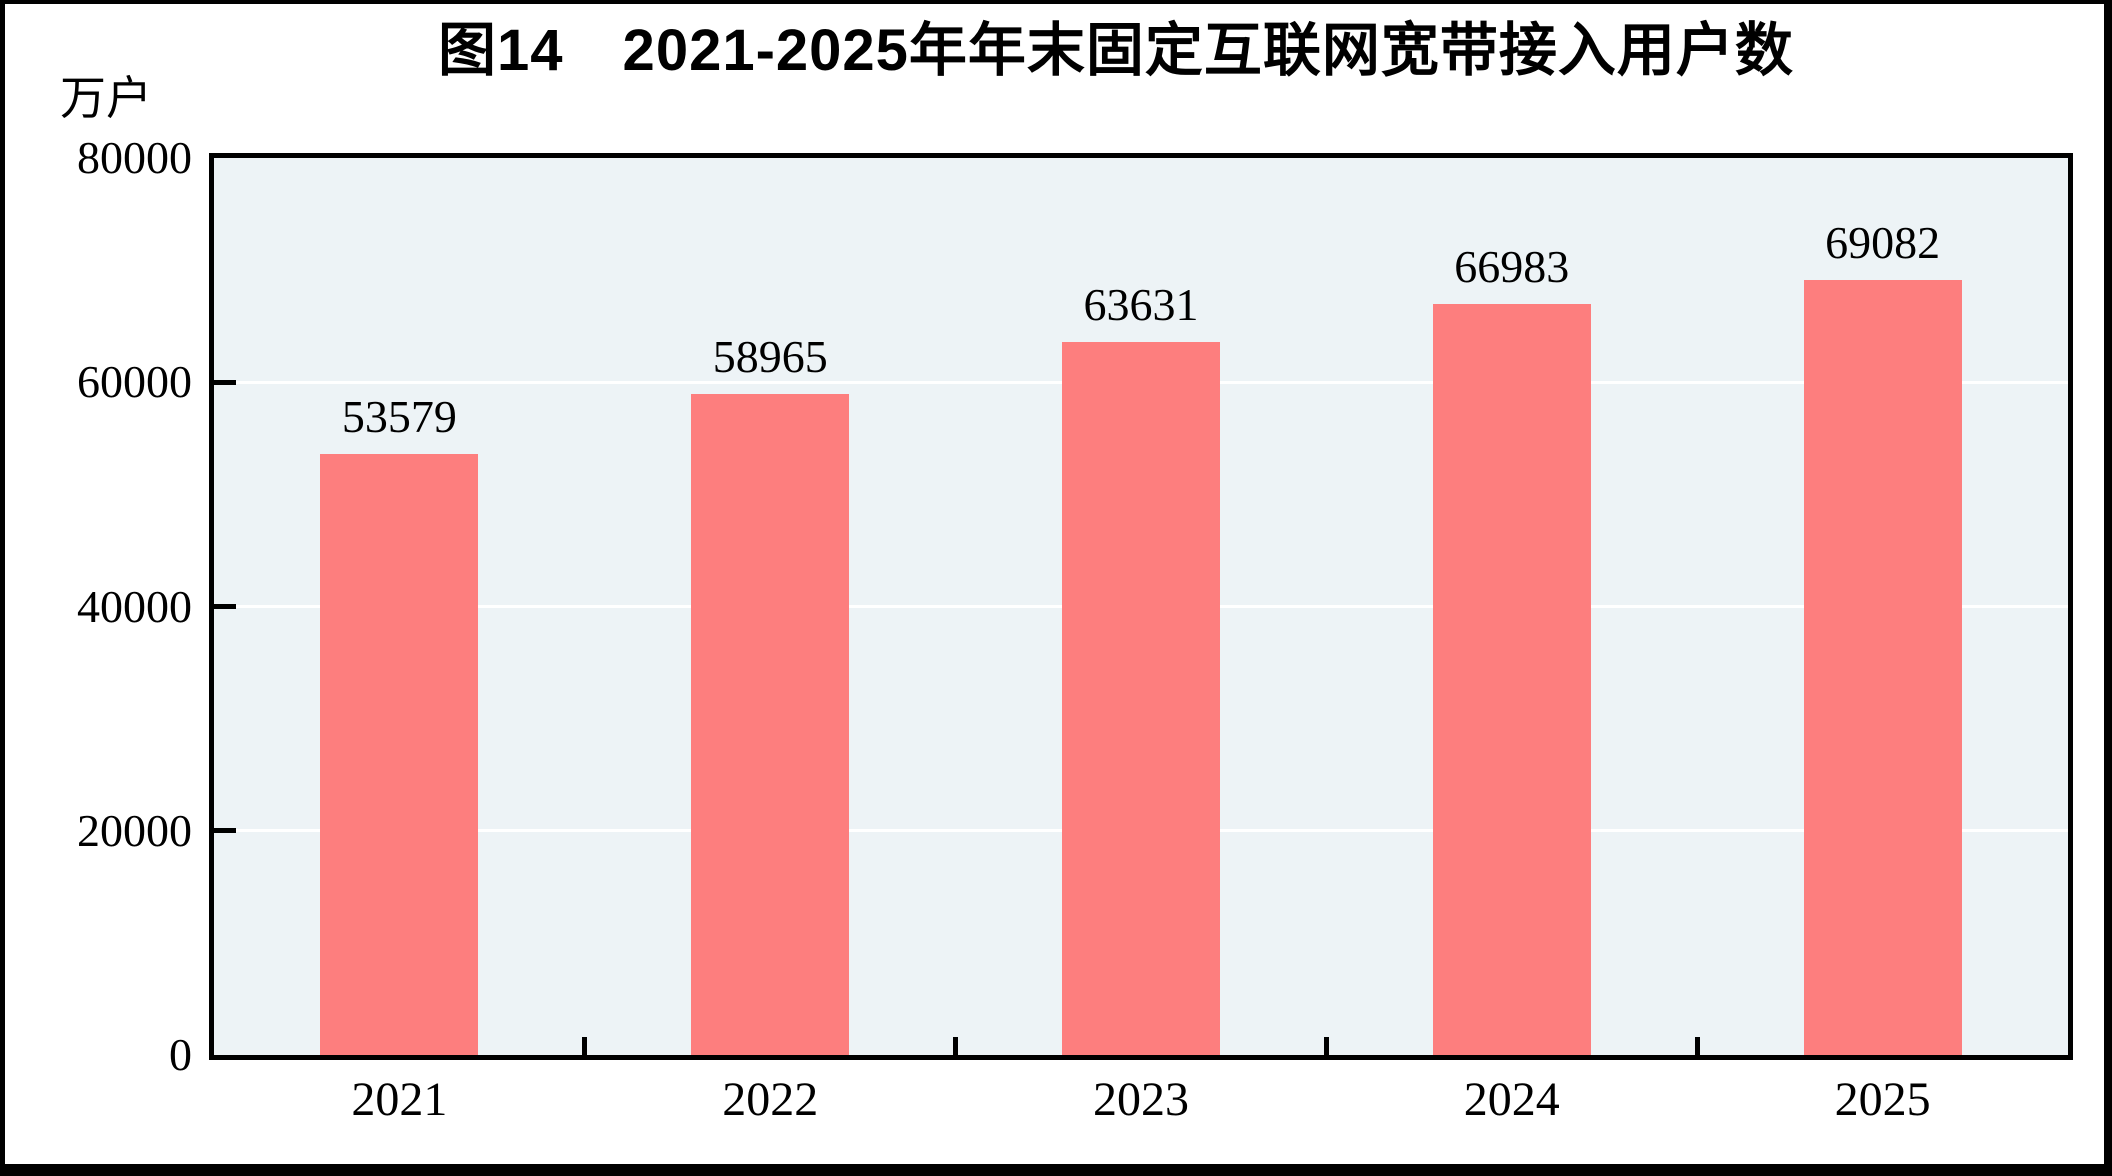  I want to click on chart-title: 图14 2021-2025年年末固定互联网宽带接入用户数, so click(1116, 50).